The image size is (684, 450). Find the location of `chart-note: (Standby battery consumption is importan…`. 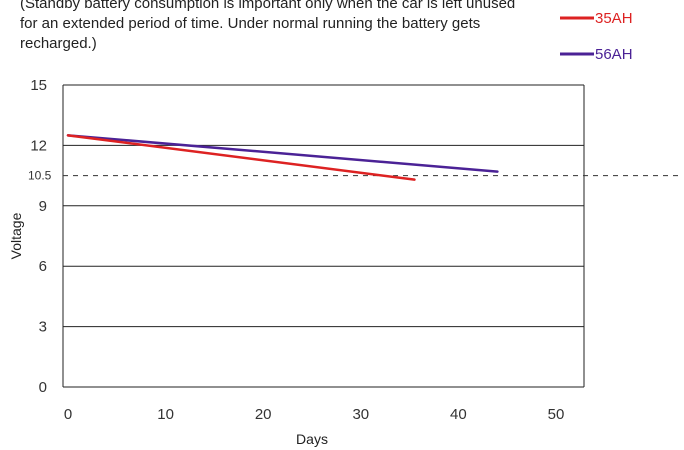

chart-note: (Standby battery consumption is importan… is located at coordinates (268, 26).